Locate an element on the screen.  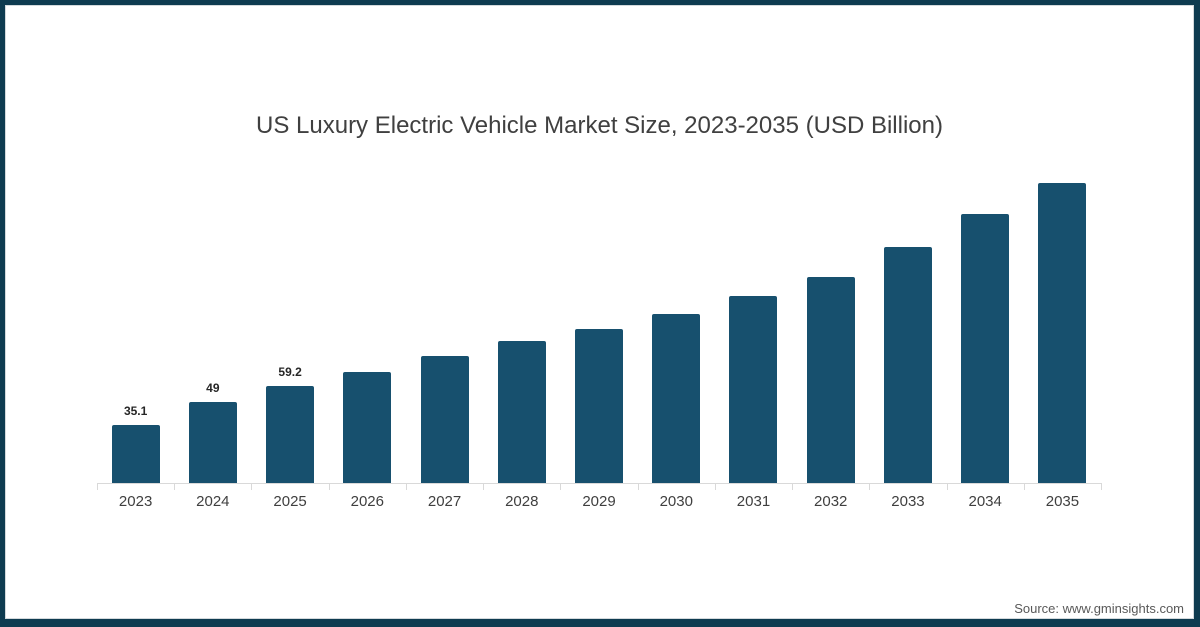
x-axis-label-2029: 2029 is located at coordinates (599, 501).